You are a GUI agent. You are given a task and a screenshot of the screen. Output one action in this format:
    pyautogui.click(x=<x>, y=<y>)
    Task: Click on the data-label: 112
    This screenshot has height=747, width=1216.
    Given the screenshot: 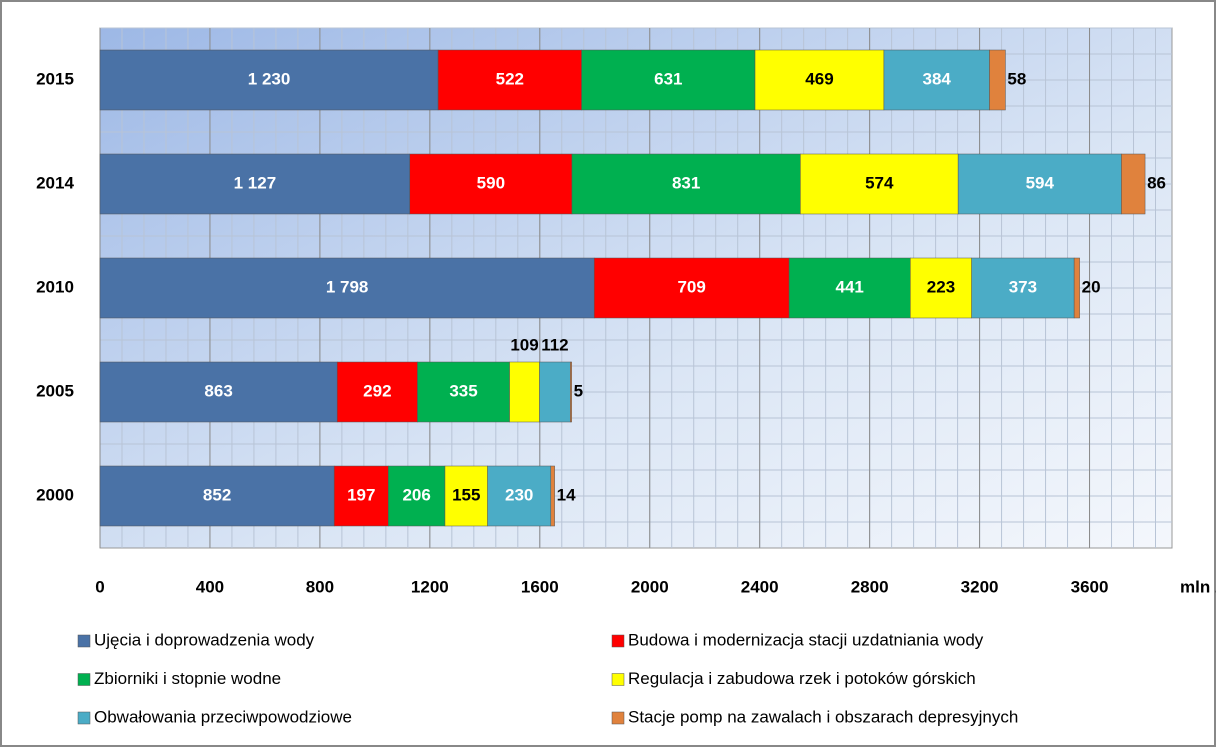 What is the action you would take?
    pyautogui.click(x=554, y=344)
    